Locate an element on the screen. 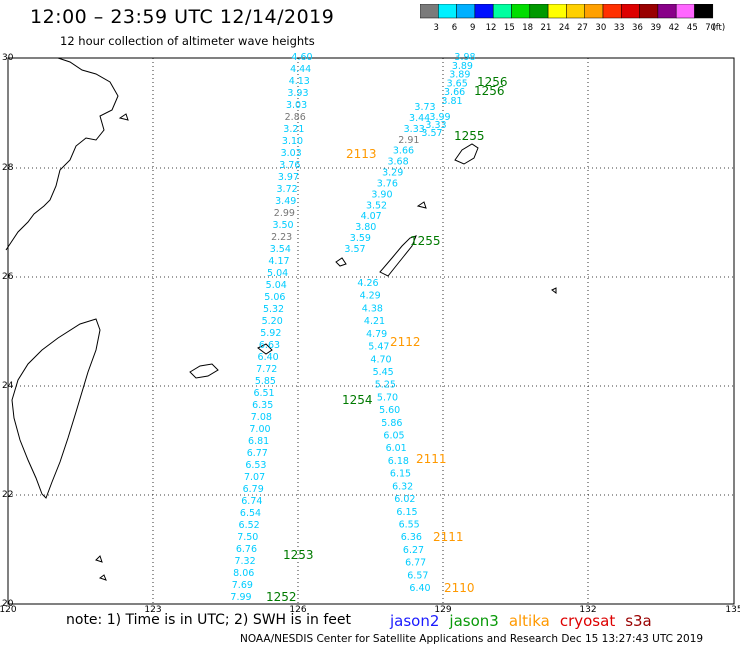 Image resolution: width=740 pixels, height=650 pixels. colorbar-label: 45 is located at coordinates (692, 28).